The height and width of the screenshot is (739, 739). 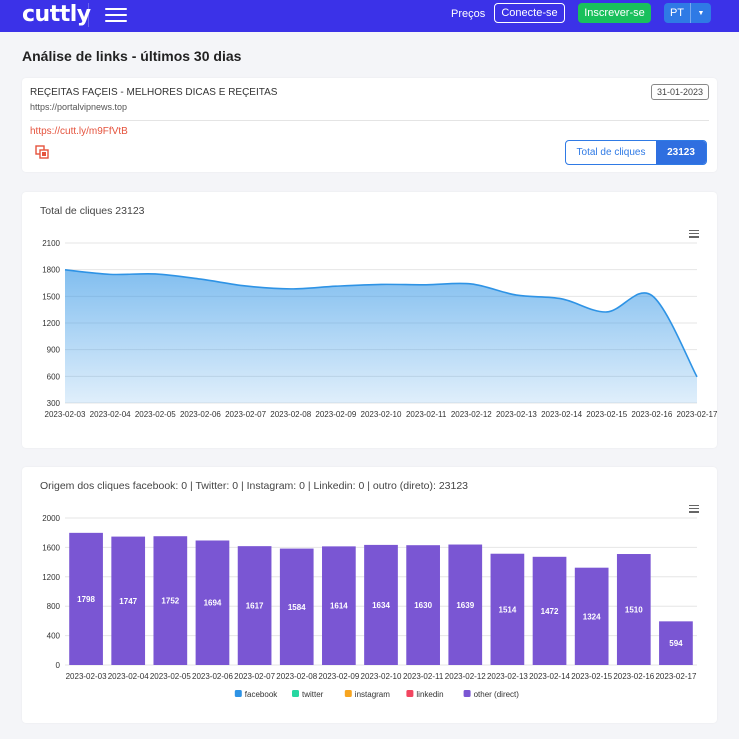 I want to click on bar-value-label: 1798, so click(x=86, y=599).